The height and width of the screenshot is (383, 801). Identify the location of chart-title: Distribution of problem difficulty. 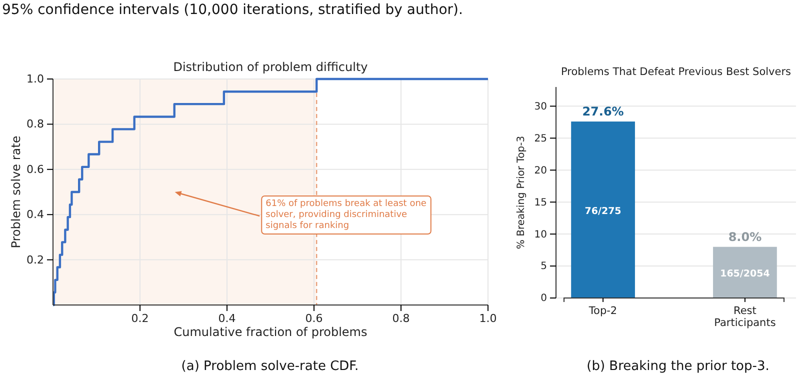
(270, 67).